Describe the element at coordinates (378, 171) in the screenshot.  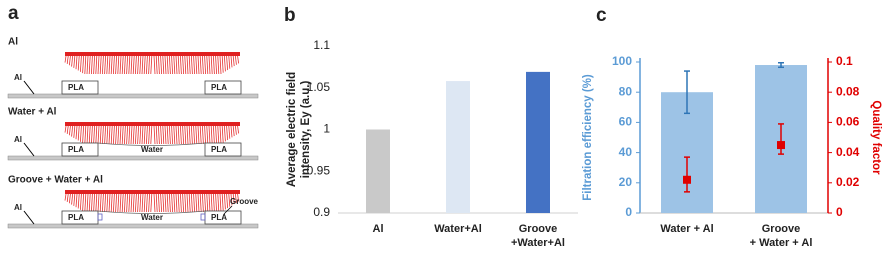
I see `bar` at that location.